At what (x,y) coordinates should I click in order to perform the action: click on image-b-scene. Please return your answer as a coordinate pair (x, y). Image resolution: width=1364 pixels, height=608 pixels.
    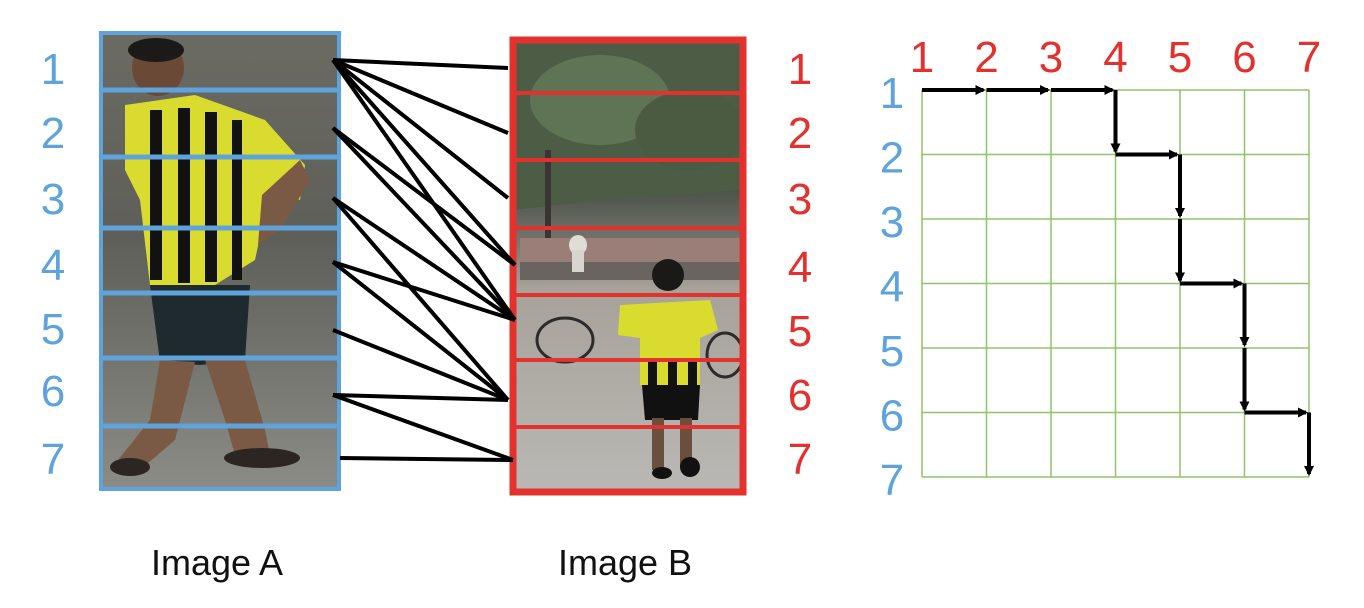
    Looking at the image, I should click on (629, 259).